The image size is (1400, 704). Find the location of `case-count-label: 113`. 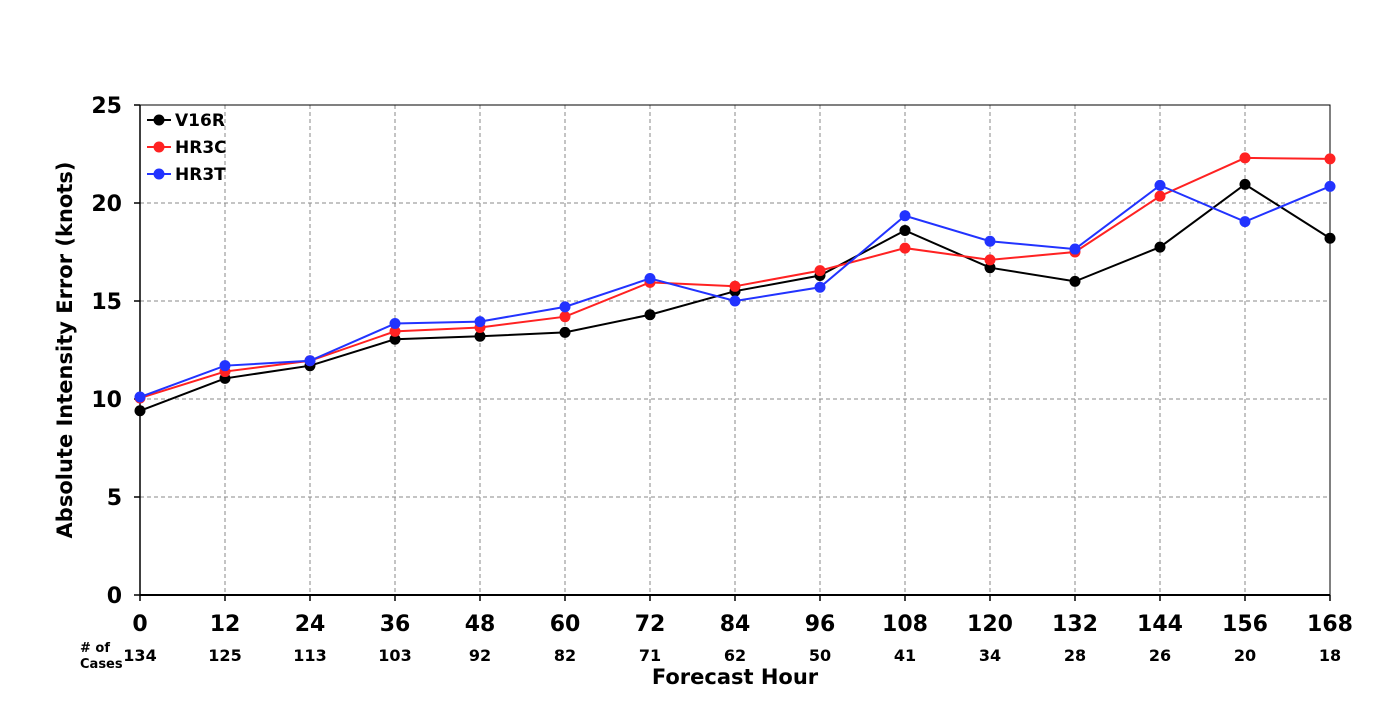

case-count-label: 113 is located at coordinates (309, 655).